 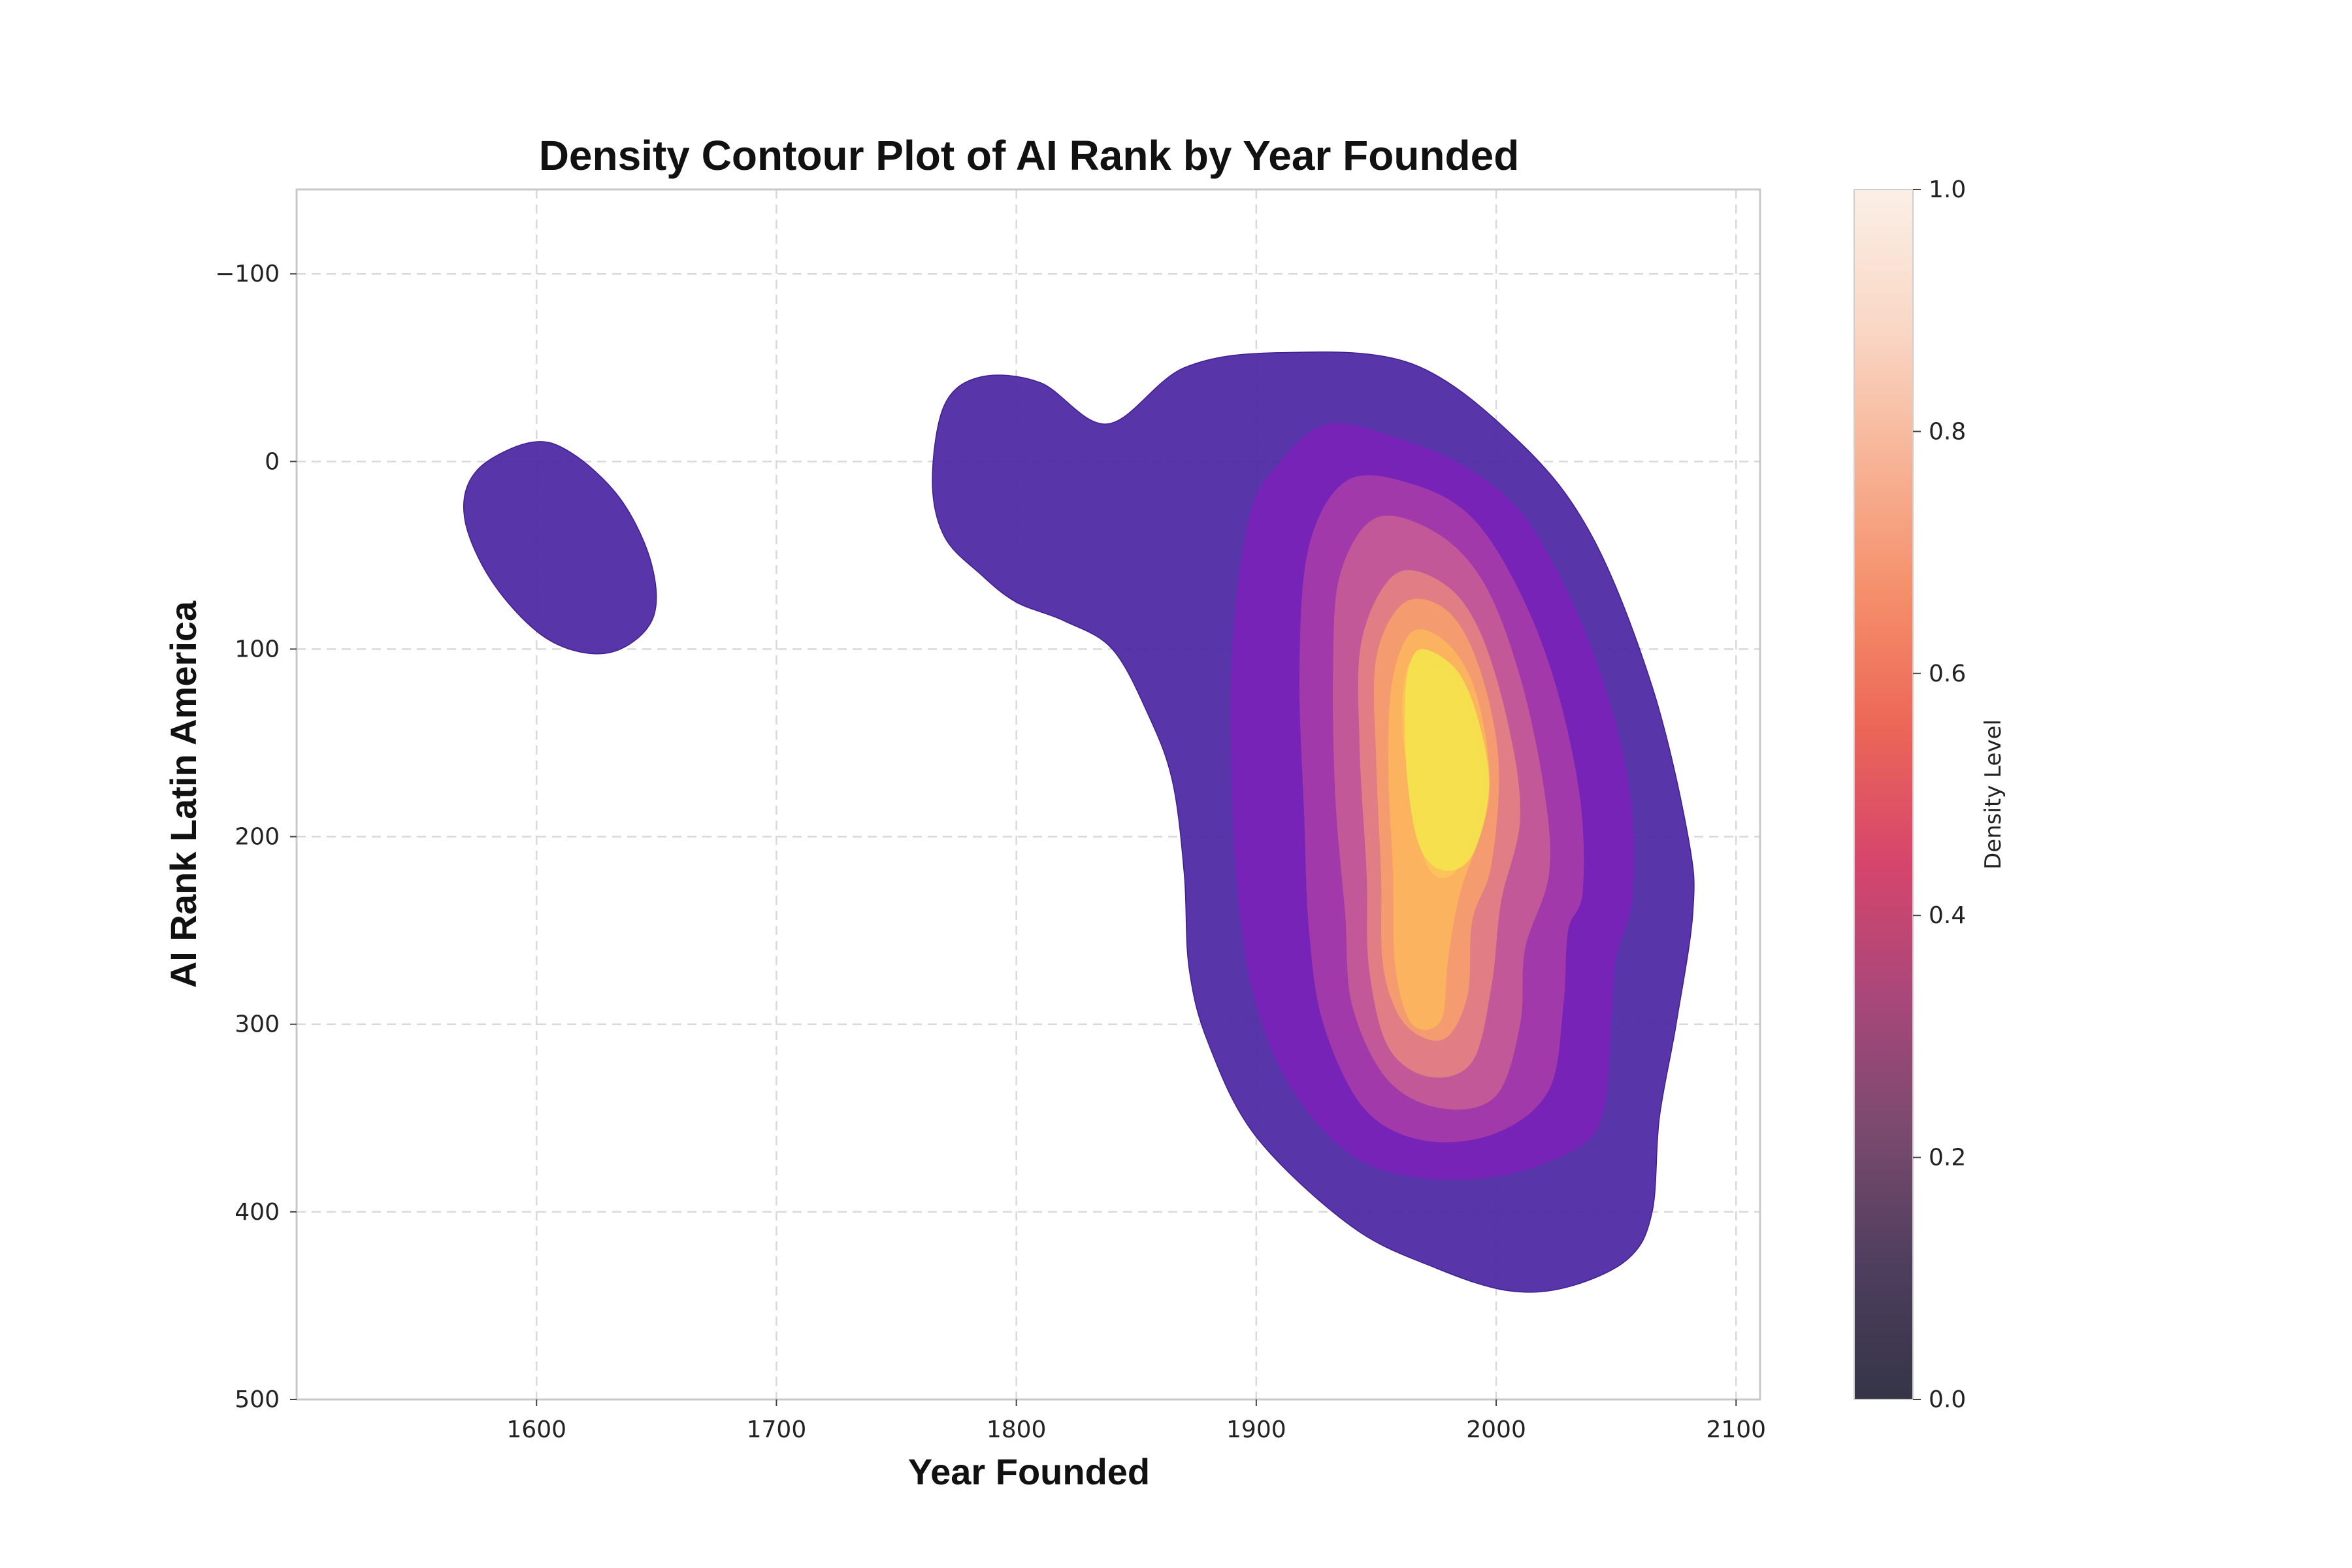 I want to click on y-tick-label: 300, so click(x=257, y=1024).